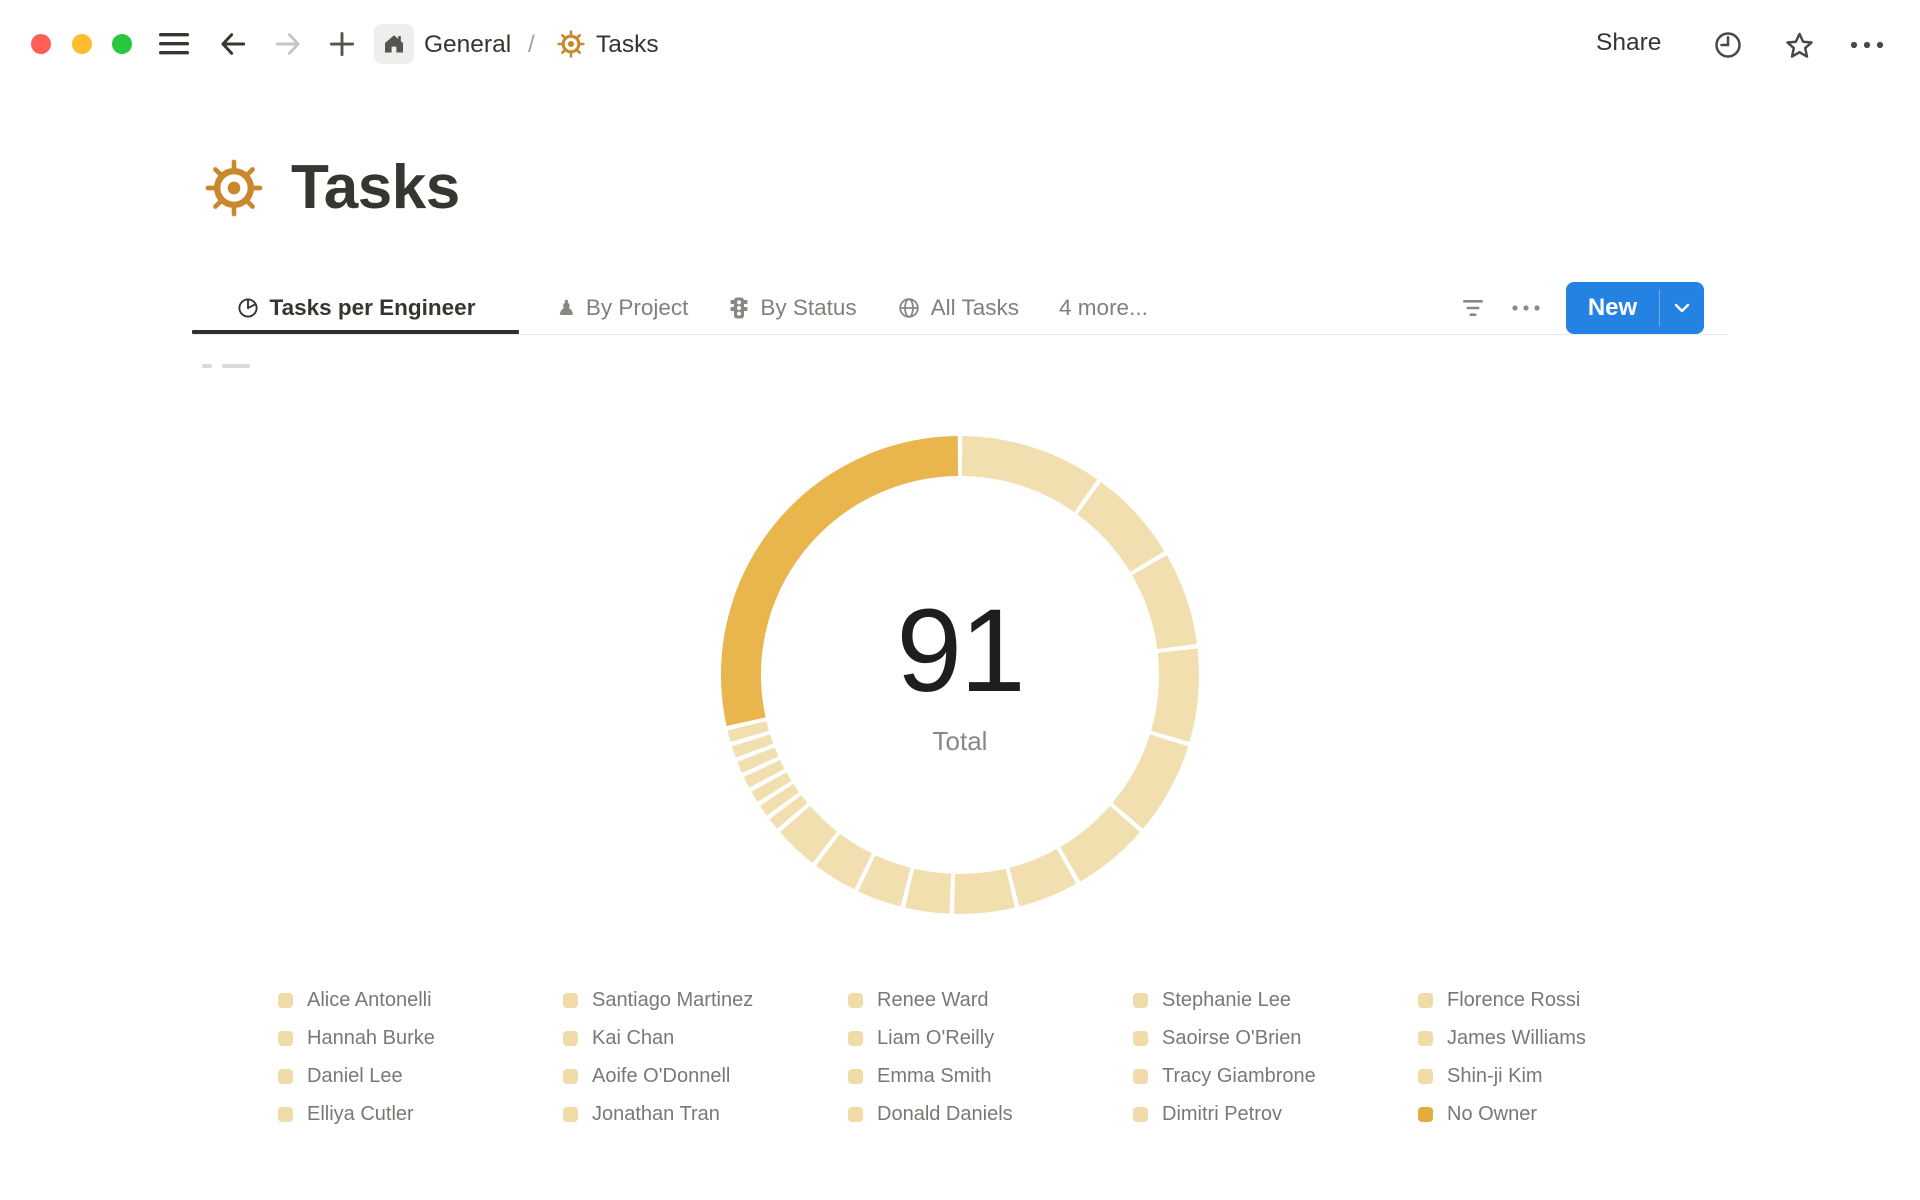  What do you see at coordinates (234, 188) in the screenshot?
I see `page-helm-icon` at bounding box center [234, 188].